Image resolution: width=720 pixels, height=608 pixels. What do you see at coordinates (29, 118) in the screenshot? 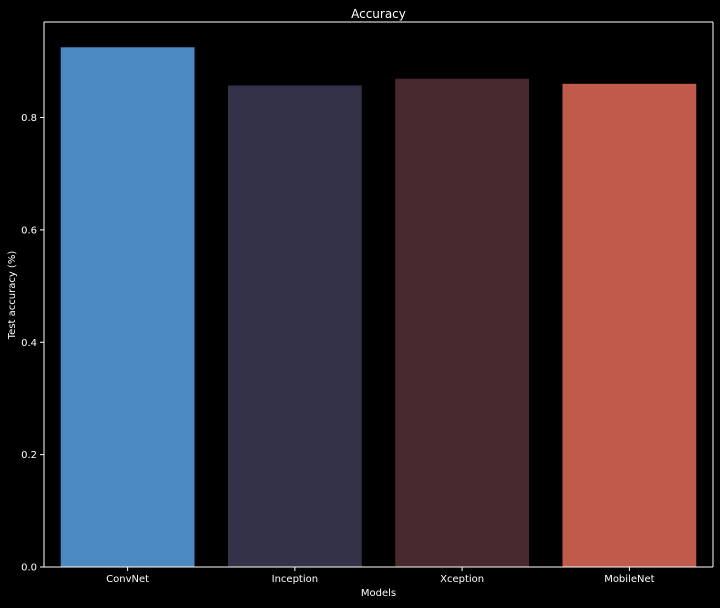
I see `y-tick-label: 0.8` at bounding box center [29, 118].